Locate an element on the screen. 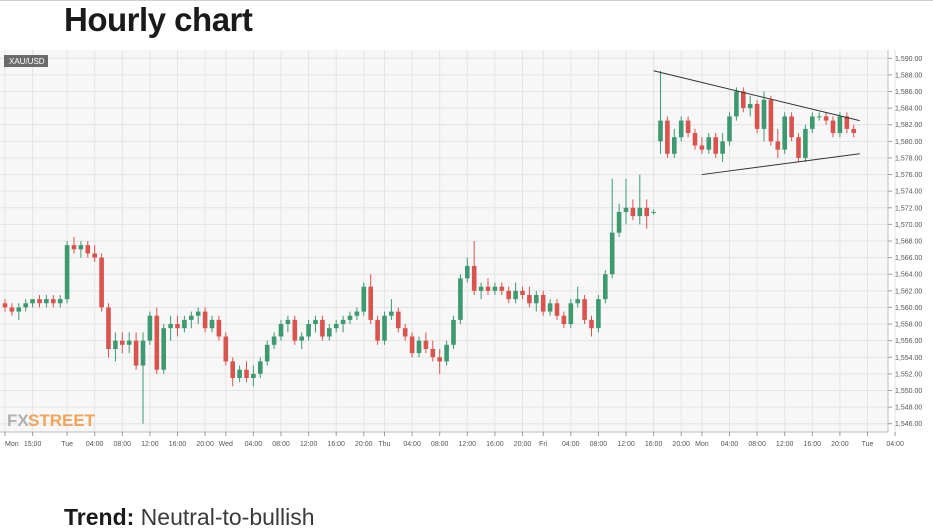 Image resolution: width=933 pixels, height=531 pixels. fxstreet-watermark: FX STREET is located at coordinates (51, 420).